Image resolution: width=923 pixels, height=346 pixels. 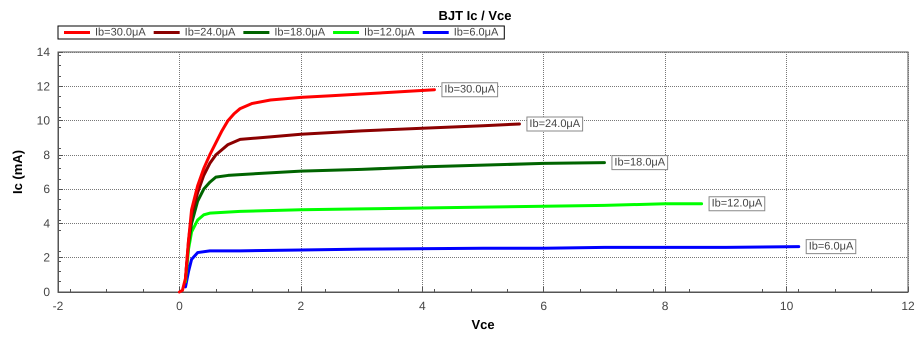 I want to click on x-tick-label: 2, so click(x=301, y=306).